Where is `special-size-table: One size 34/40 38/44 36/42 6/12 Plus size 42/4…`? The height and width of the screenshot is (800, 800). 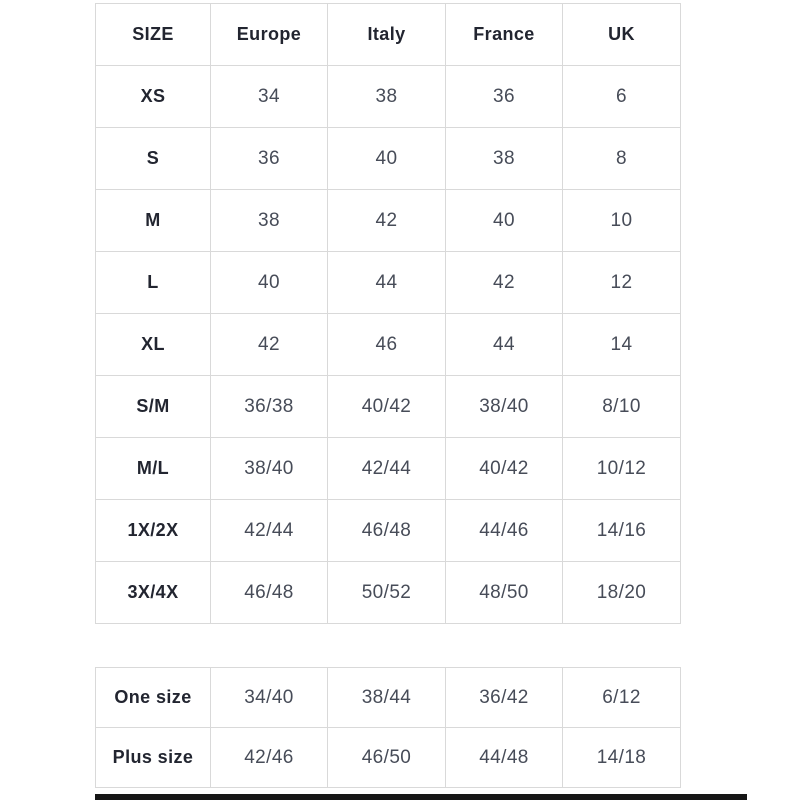 special-size-table: One size 34/40 38/44 36/42 6/12 Plus size 42/4… is located at coordinates (388, 727).